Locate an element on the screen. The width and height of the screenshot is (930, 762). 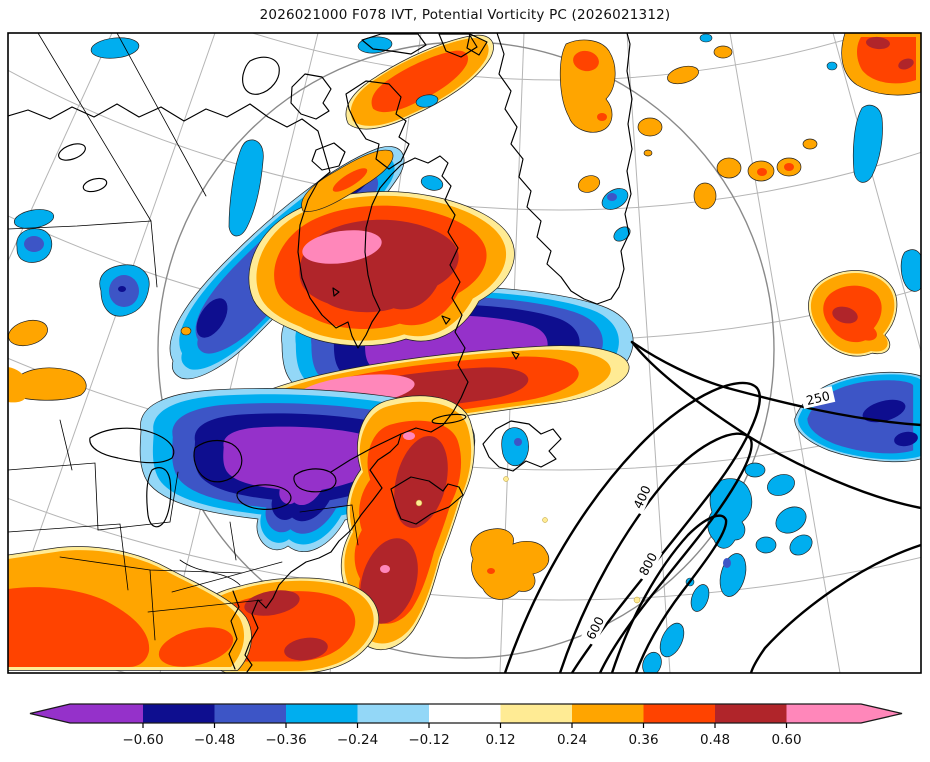
lake-superior is located at coordinates (132, 445).